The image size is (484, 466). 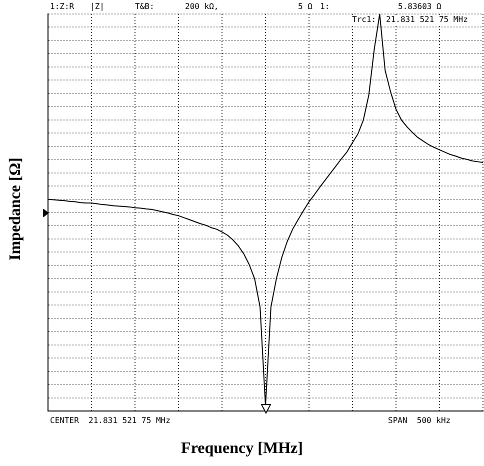 I want to click on text: |Z|, so click(x=97, y=6).